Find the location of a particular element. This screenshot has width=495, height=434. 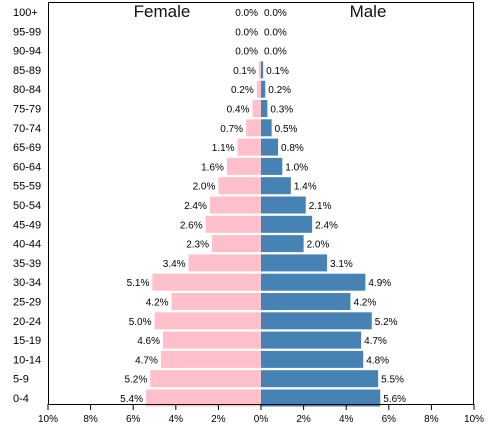

age-label-90-94: 90-94 is located at coordinates (27, 52).